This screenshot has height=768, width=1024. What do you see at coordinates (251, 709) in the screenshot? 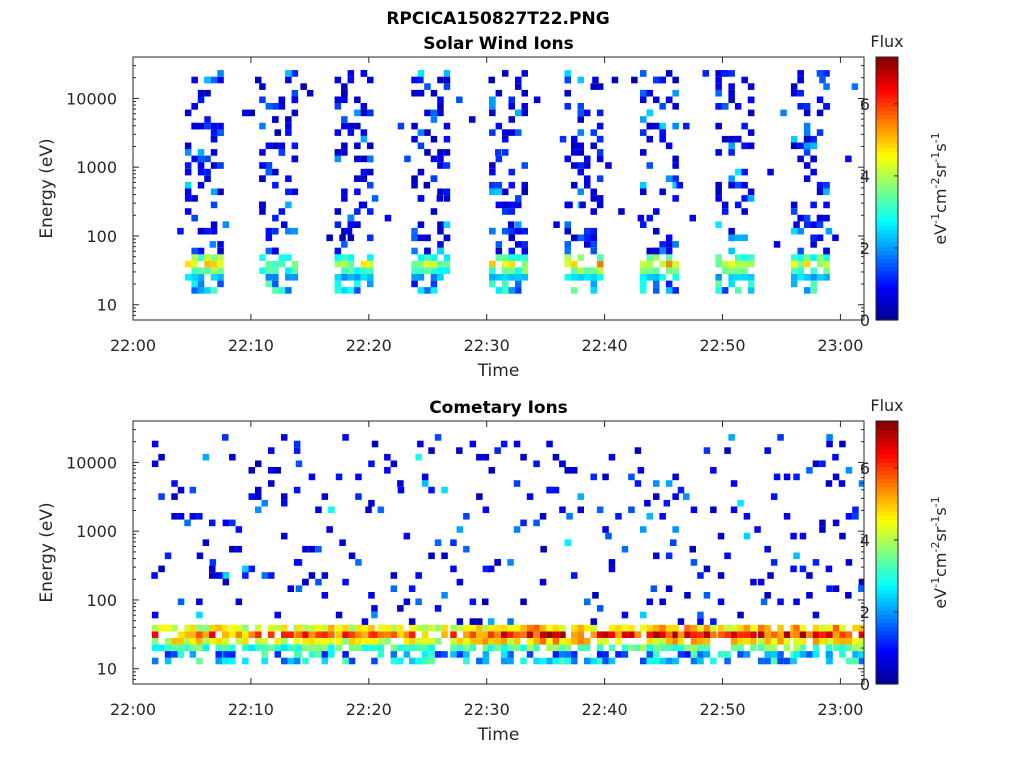
I see `x-tick-label: 22:10` at bounding box center [251, 709].